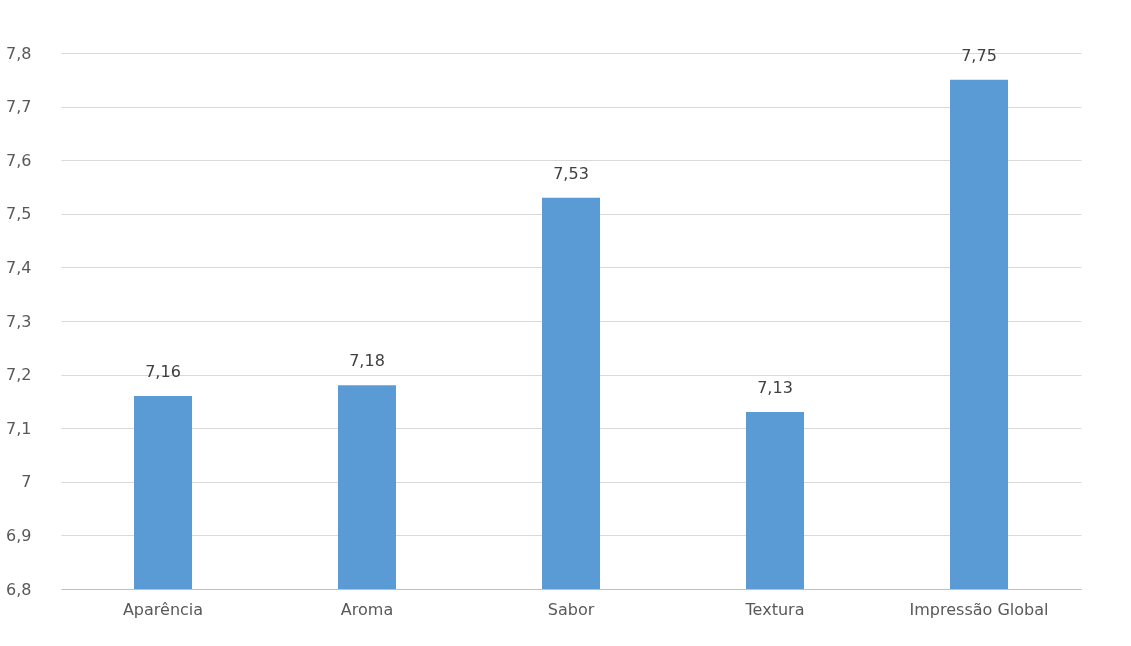 The width and height of the screenshot is (1131, 646). Describe the element at coordinates (979, 609) in the screenshot. I see `x-tick-label: Impressão Global` at that location.